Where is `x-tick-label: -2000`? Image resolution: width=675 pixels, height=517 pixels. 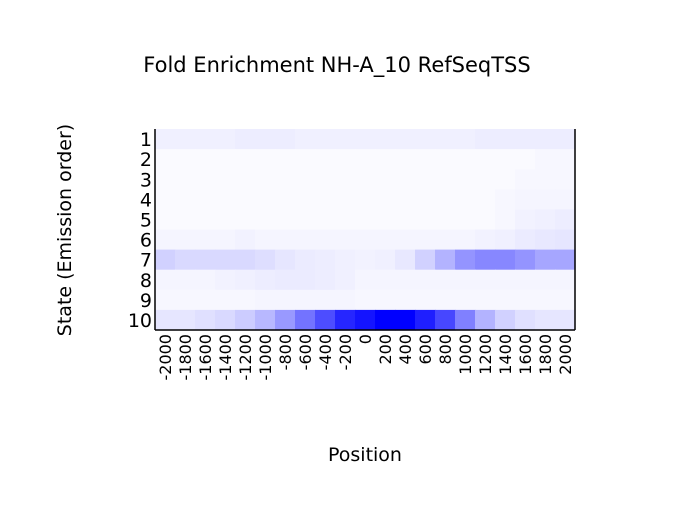 x-tick-label: -2000 is located at coordinates (165, 357).